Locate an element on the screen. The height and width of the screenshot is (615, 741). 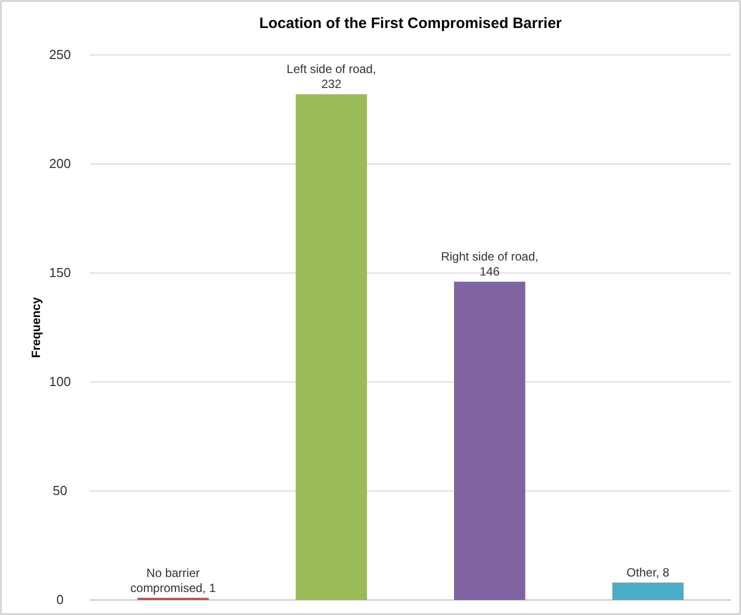
y-tick-label: 250 is located at coordinates (60, 54).